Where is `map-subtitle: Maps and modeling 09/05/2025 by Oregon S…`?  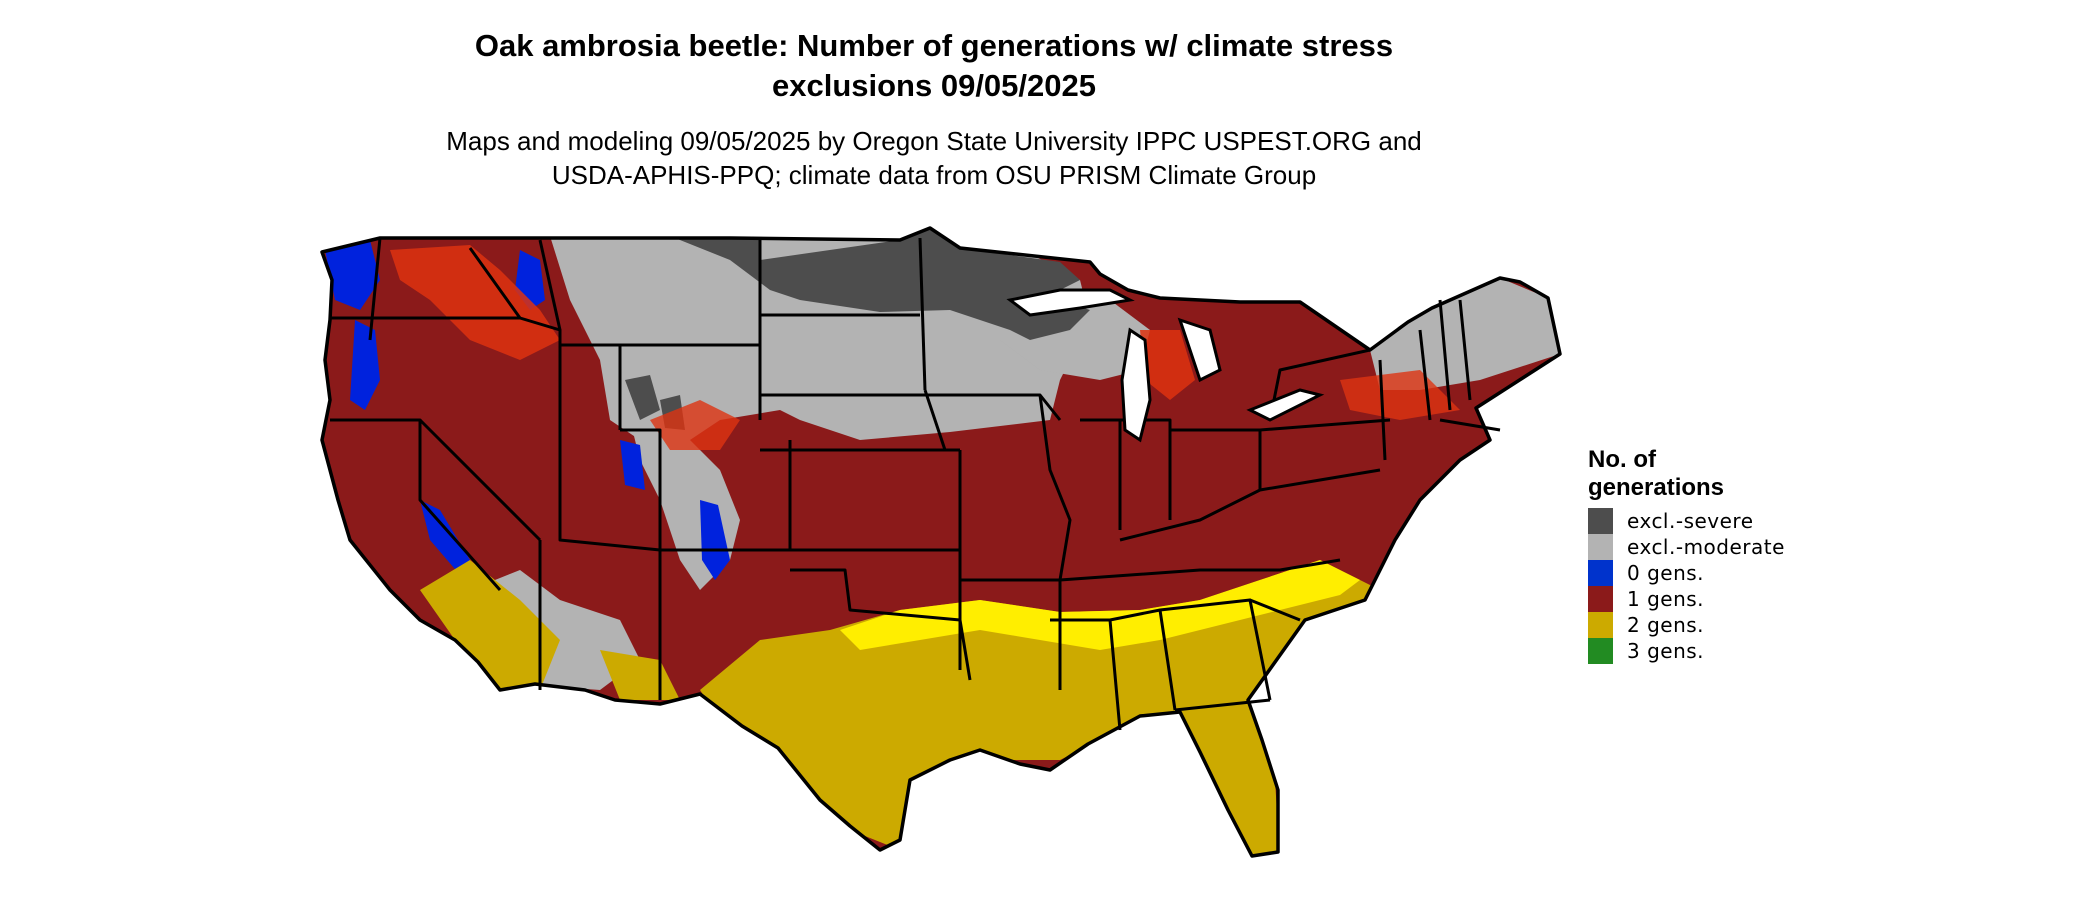
map-subtitle: Maps and modeling 09/05/2025 by Oregon S… is located at coordinates (934, 158).